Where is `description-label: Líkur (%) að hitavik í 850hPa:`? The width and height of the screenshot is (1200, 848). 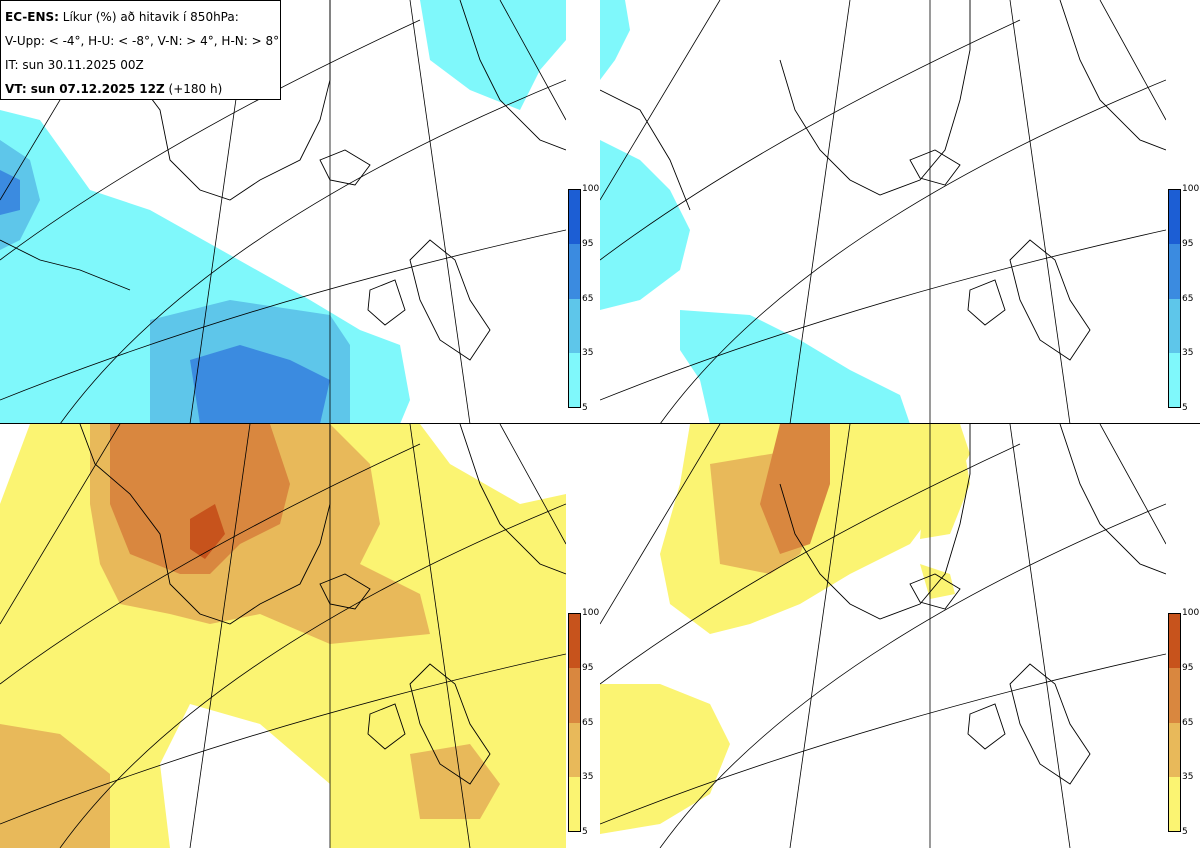
description-label: Líkur (%) að hitavik í 850hPa: is located at coordinates (150, 17).